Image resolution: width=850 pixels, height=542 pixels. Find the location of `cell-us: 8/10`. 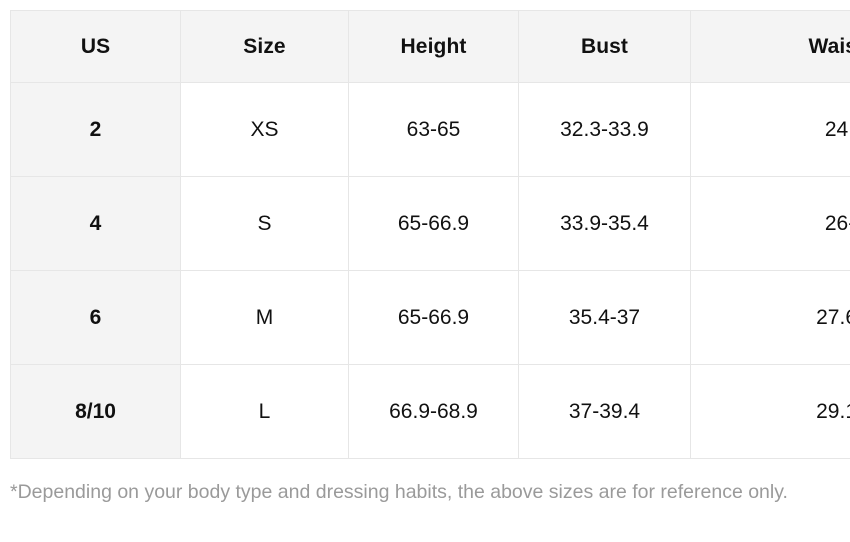

cell-us: 8/10 is located at coordinates (95, 411).